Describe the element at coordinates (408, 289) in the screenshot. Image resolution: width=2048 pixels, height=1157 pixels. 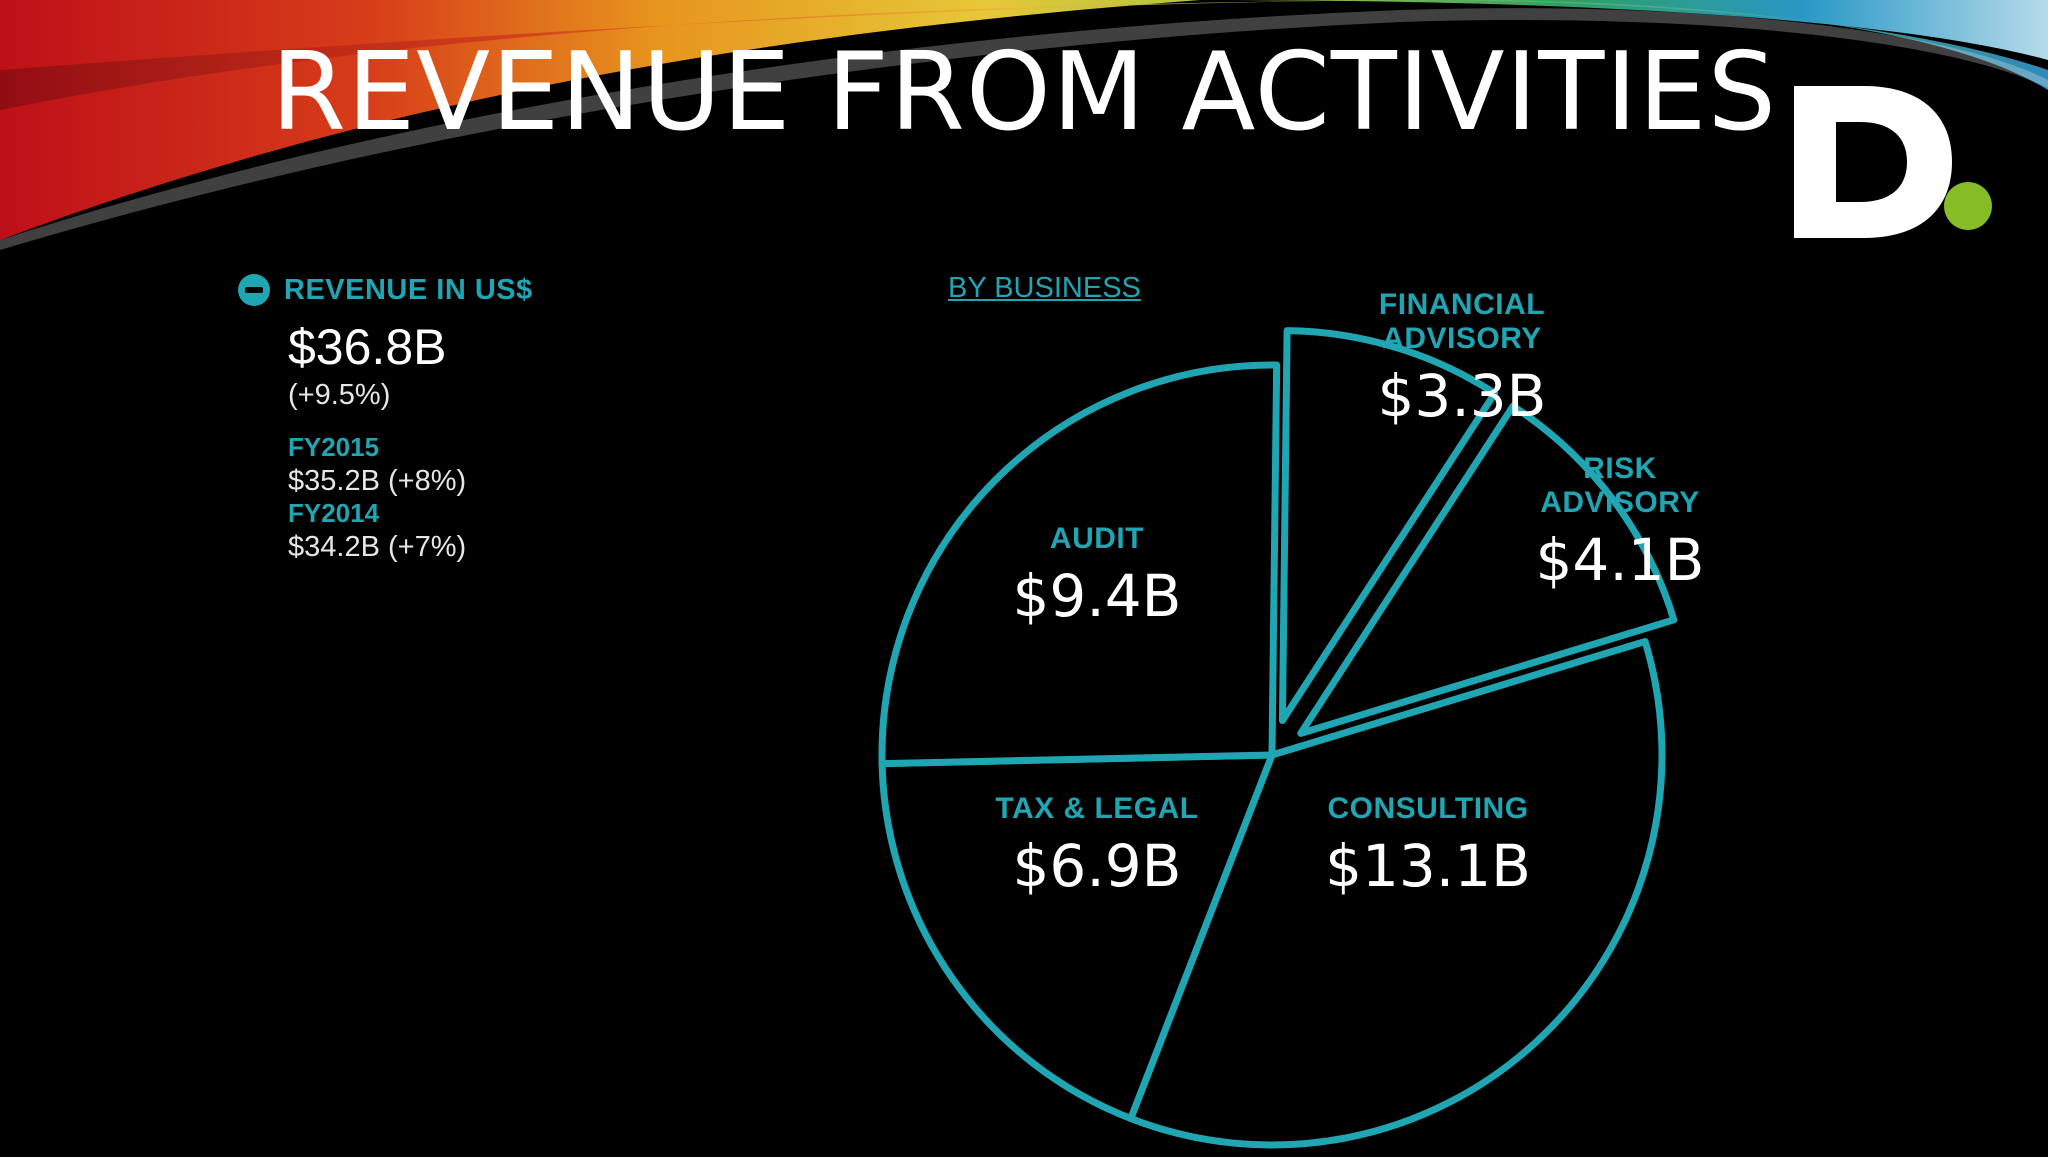
I see `revenue-label: REVENUE IN US$` at that location.